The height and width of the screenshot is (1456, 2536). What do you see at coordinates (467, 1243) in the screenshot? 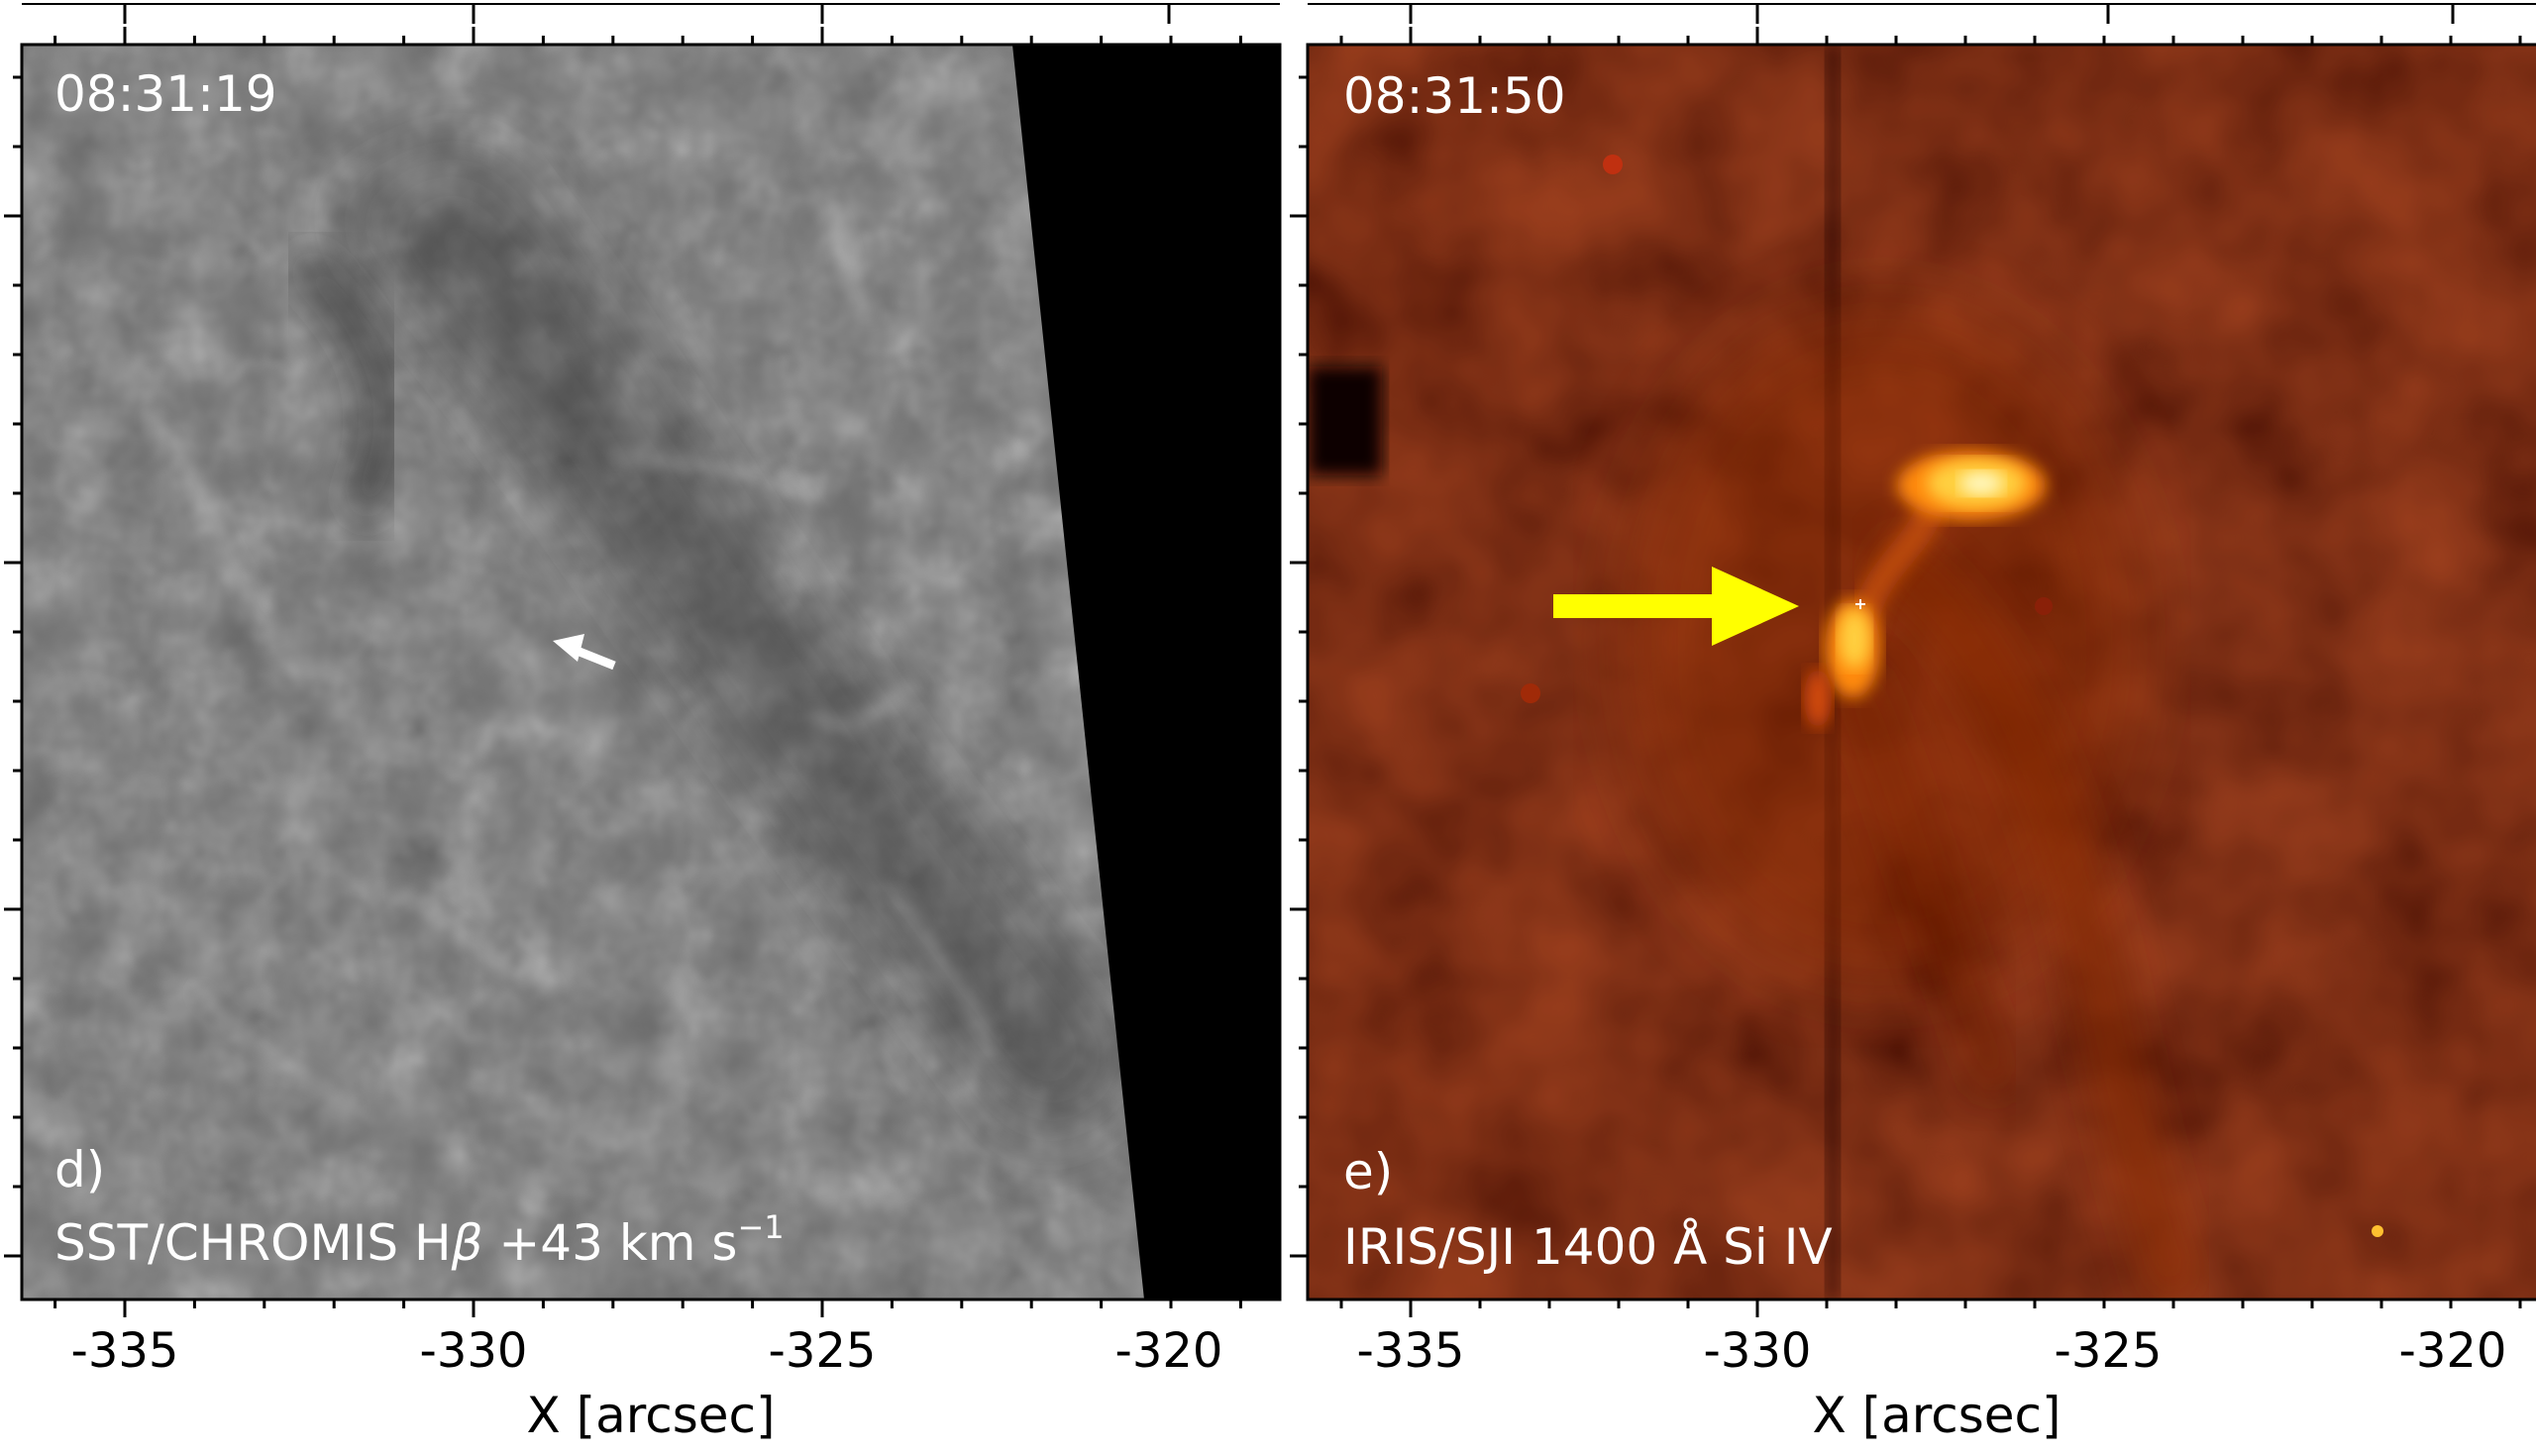
I see `panel-d-instrument-symbol: β` at bounding box center [467, 1243].